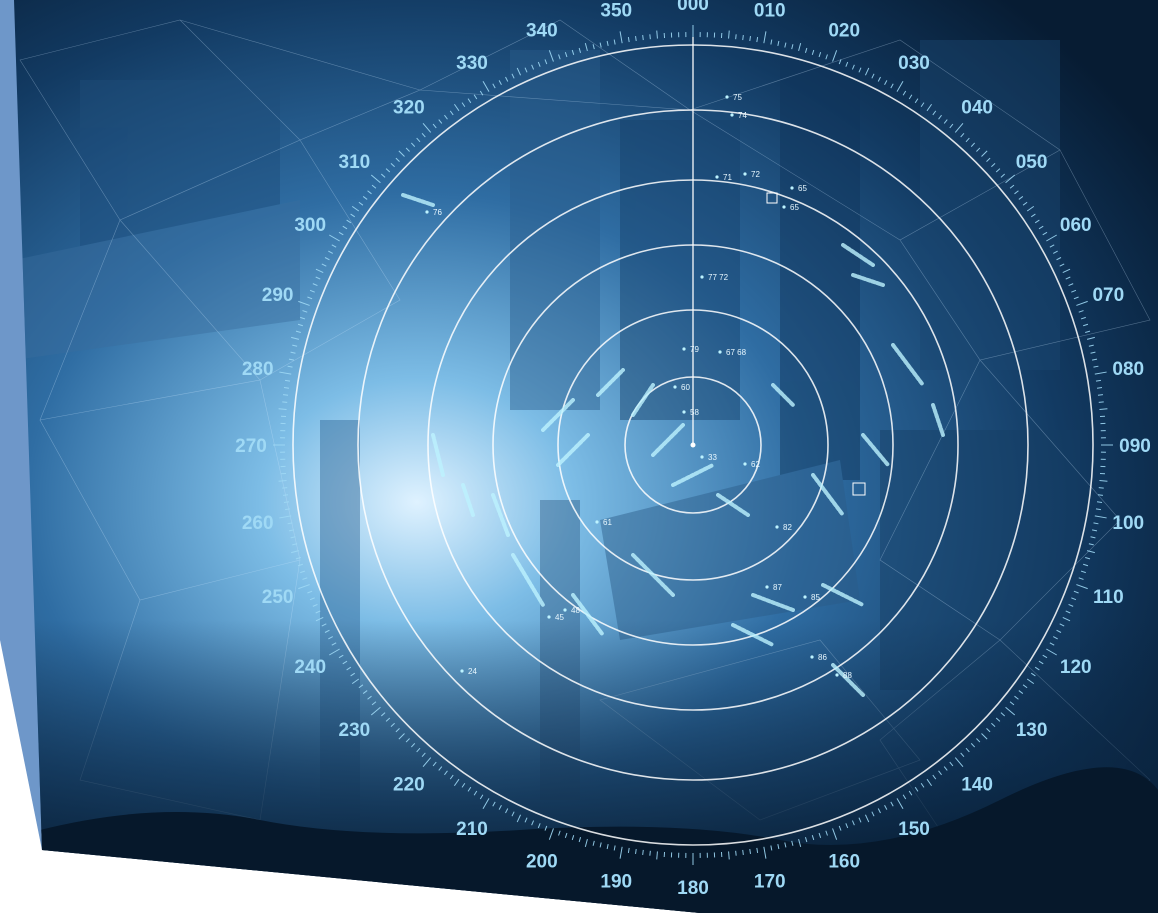  What do you see at coordinates (542, 861) in the screenshot?
I see `bearing-label-200: 200` at bounding box center [542, 861].